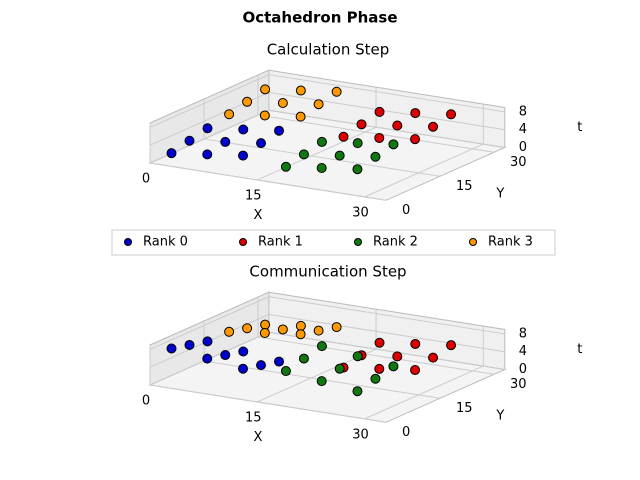 Image resolution: width=640 pixels, height=480 pixels. I want to click on chart-title: Calculation Step, so click(328, 50).